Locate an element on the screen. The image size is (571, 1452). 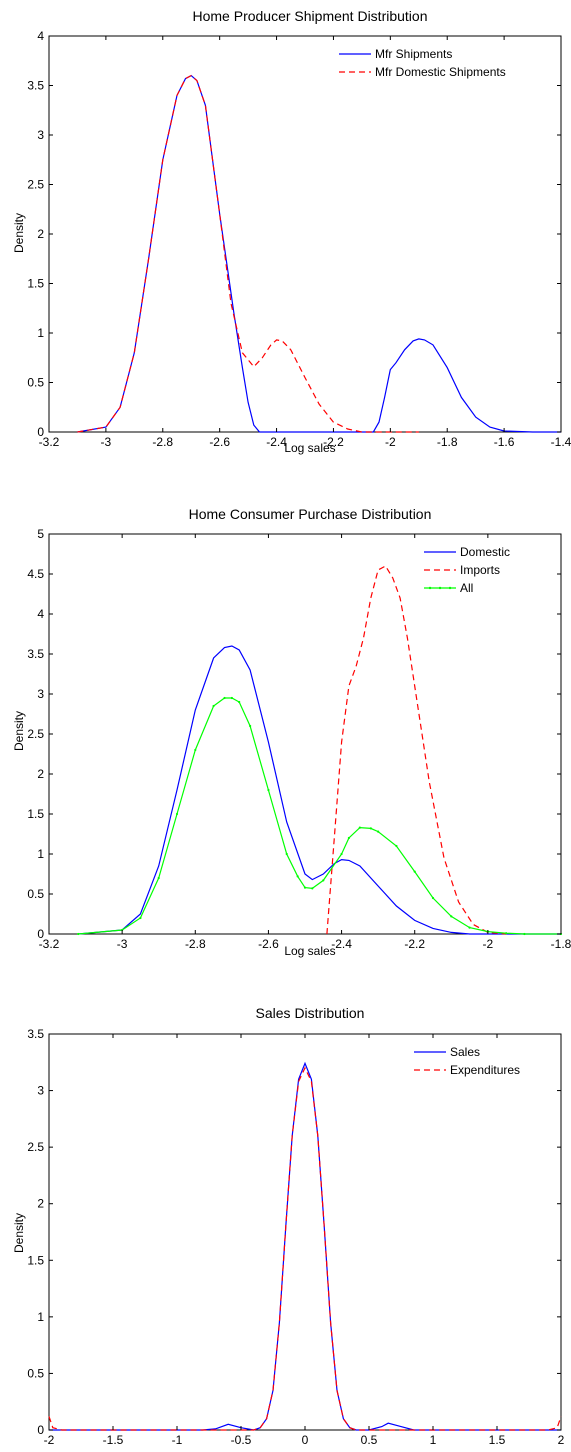
y-tick-label: 4.5 is located at coordinates (35, 574).